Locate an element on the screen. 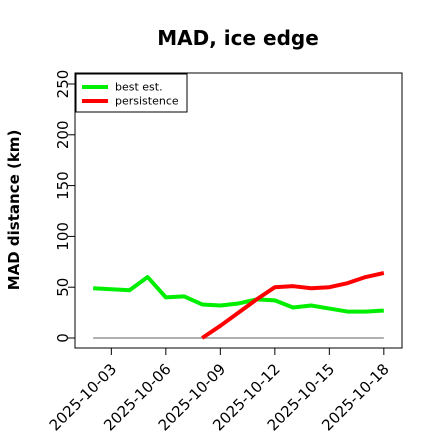 The height and width of the screenshot is (440, 440). y-axis-label: MAD distance (km) is located at coordinates (14, 210).